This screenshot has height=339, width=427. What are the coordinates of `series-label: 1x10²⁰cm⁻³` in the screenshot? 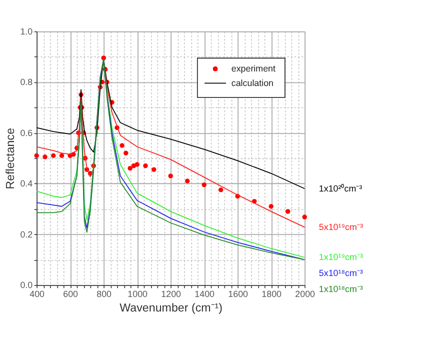 It's located at (340, 188).